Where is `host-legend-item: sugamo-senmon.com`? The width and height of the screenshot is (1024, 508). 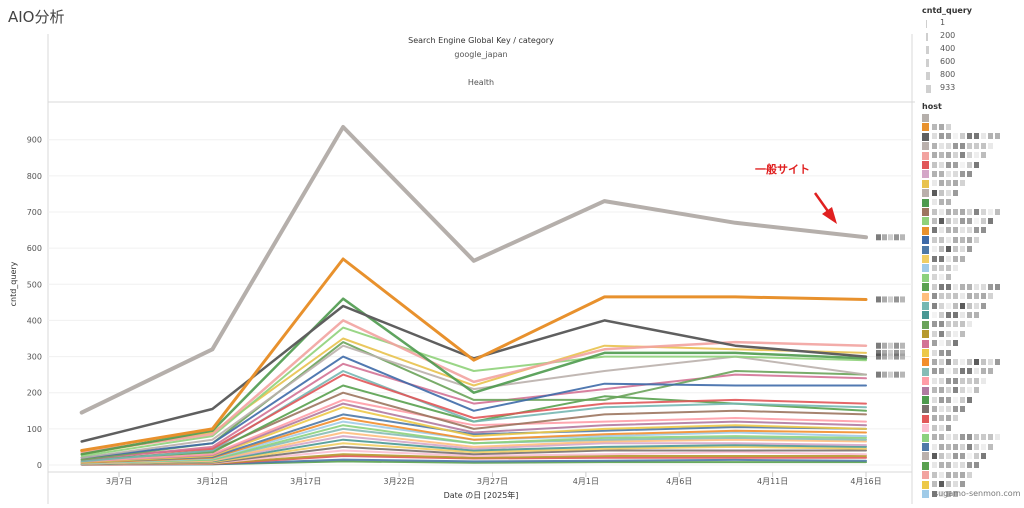 host-legend-item: sugamo-senmon.com is located at coordinates (972, 494).